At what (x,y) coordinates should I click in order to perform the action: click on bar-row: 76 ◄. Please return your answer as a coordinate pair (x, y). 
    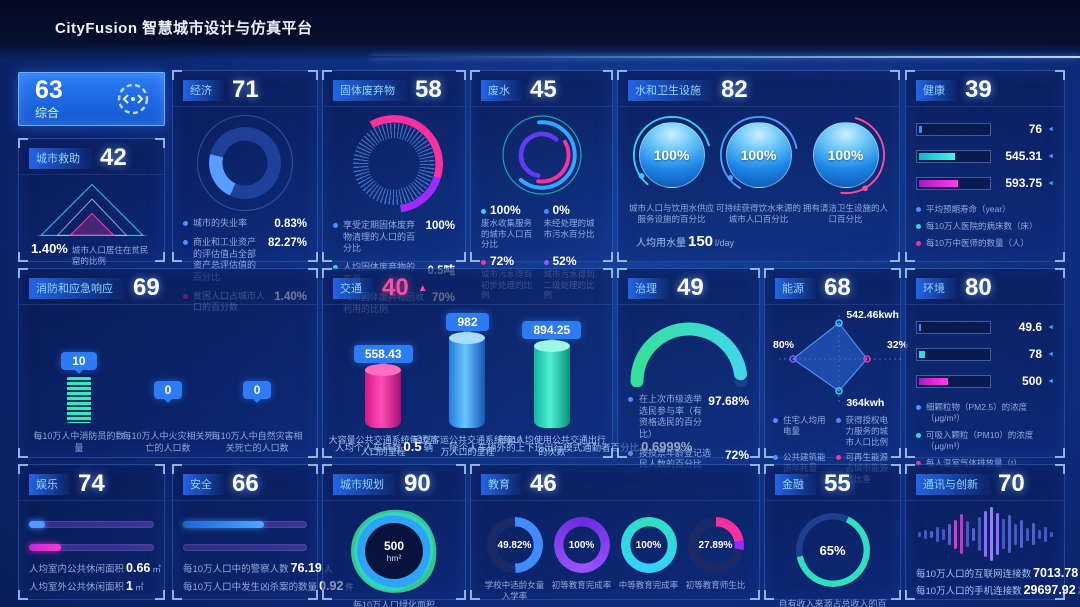
    Looking at the image, I should click on (985, 129).